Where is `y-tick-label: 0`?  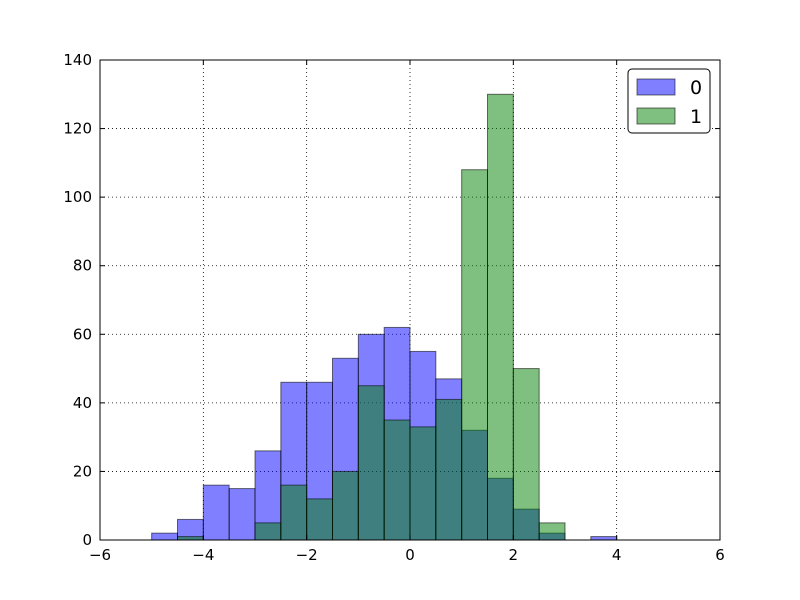 y-tick-label: 0 is located at coordinates (87, 540).